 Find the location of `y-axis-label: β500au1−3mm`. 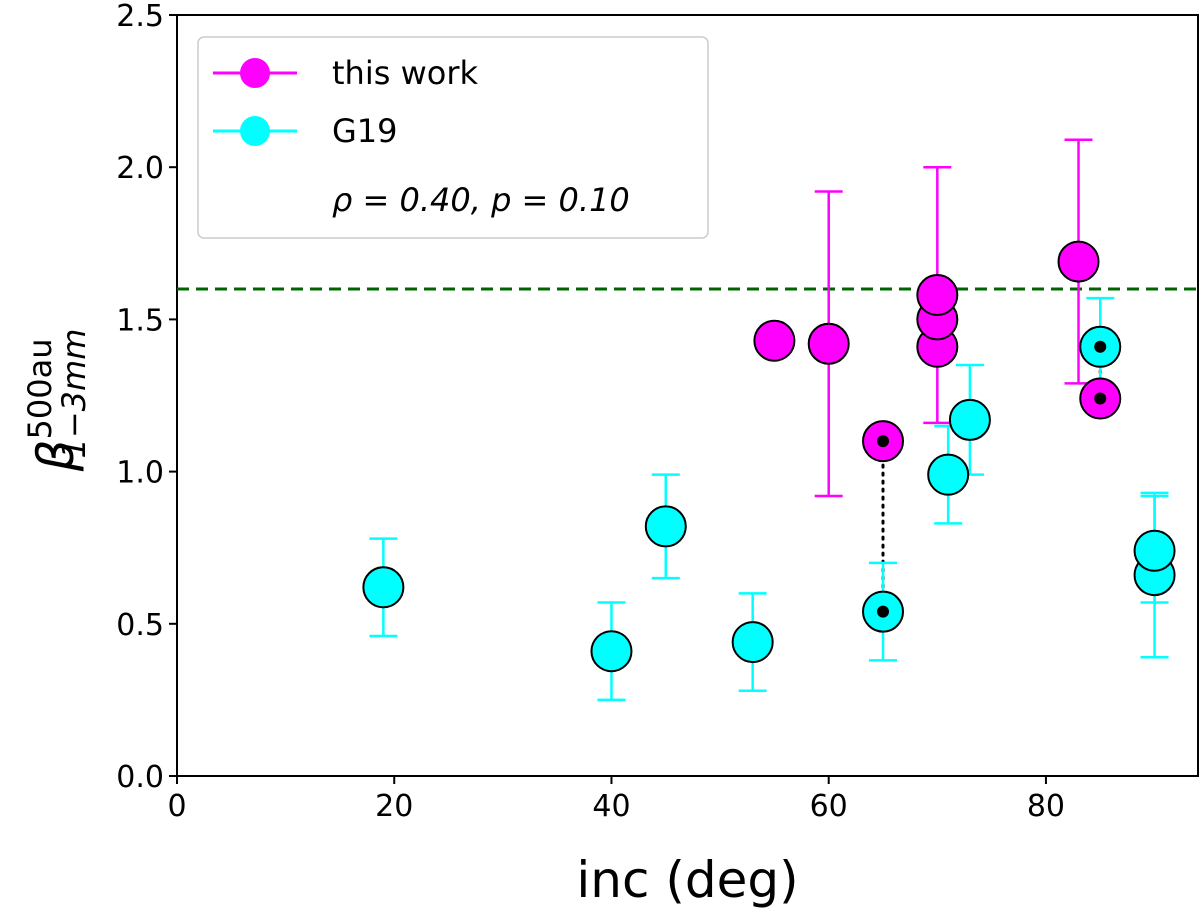

y-axis-label: β500au1−3mm is located at coordinates (57, 401).